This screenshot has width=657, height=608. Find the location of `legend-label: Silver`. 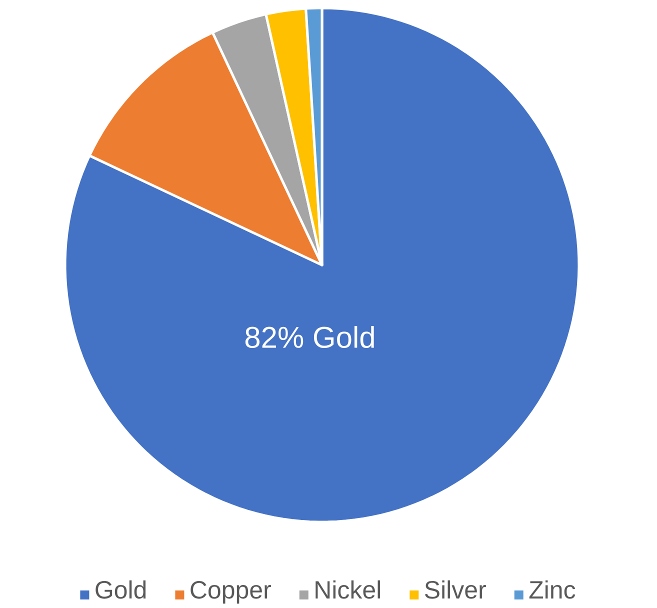

legend-label: Silver is located at coordinates (455, 589).